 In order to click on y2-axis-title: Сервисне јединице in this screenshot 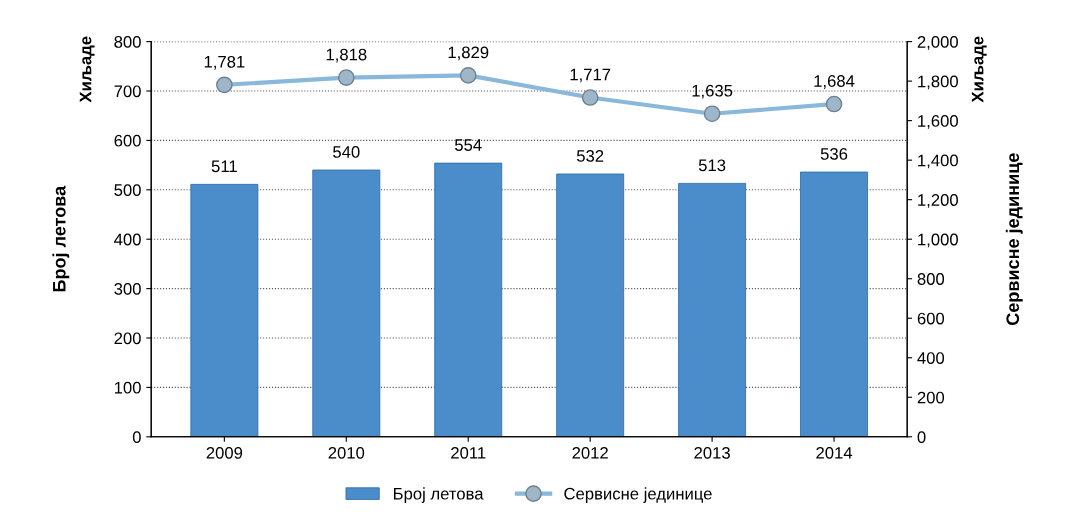, I will do `click(1014, 239)`.